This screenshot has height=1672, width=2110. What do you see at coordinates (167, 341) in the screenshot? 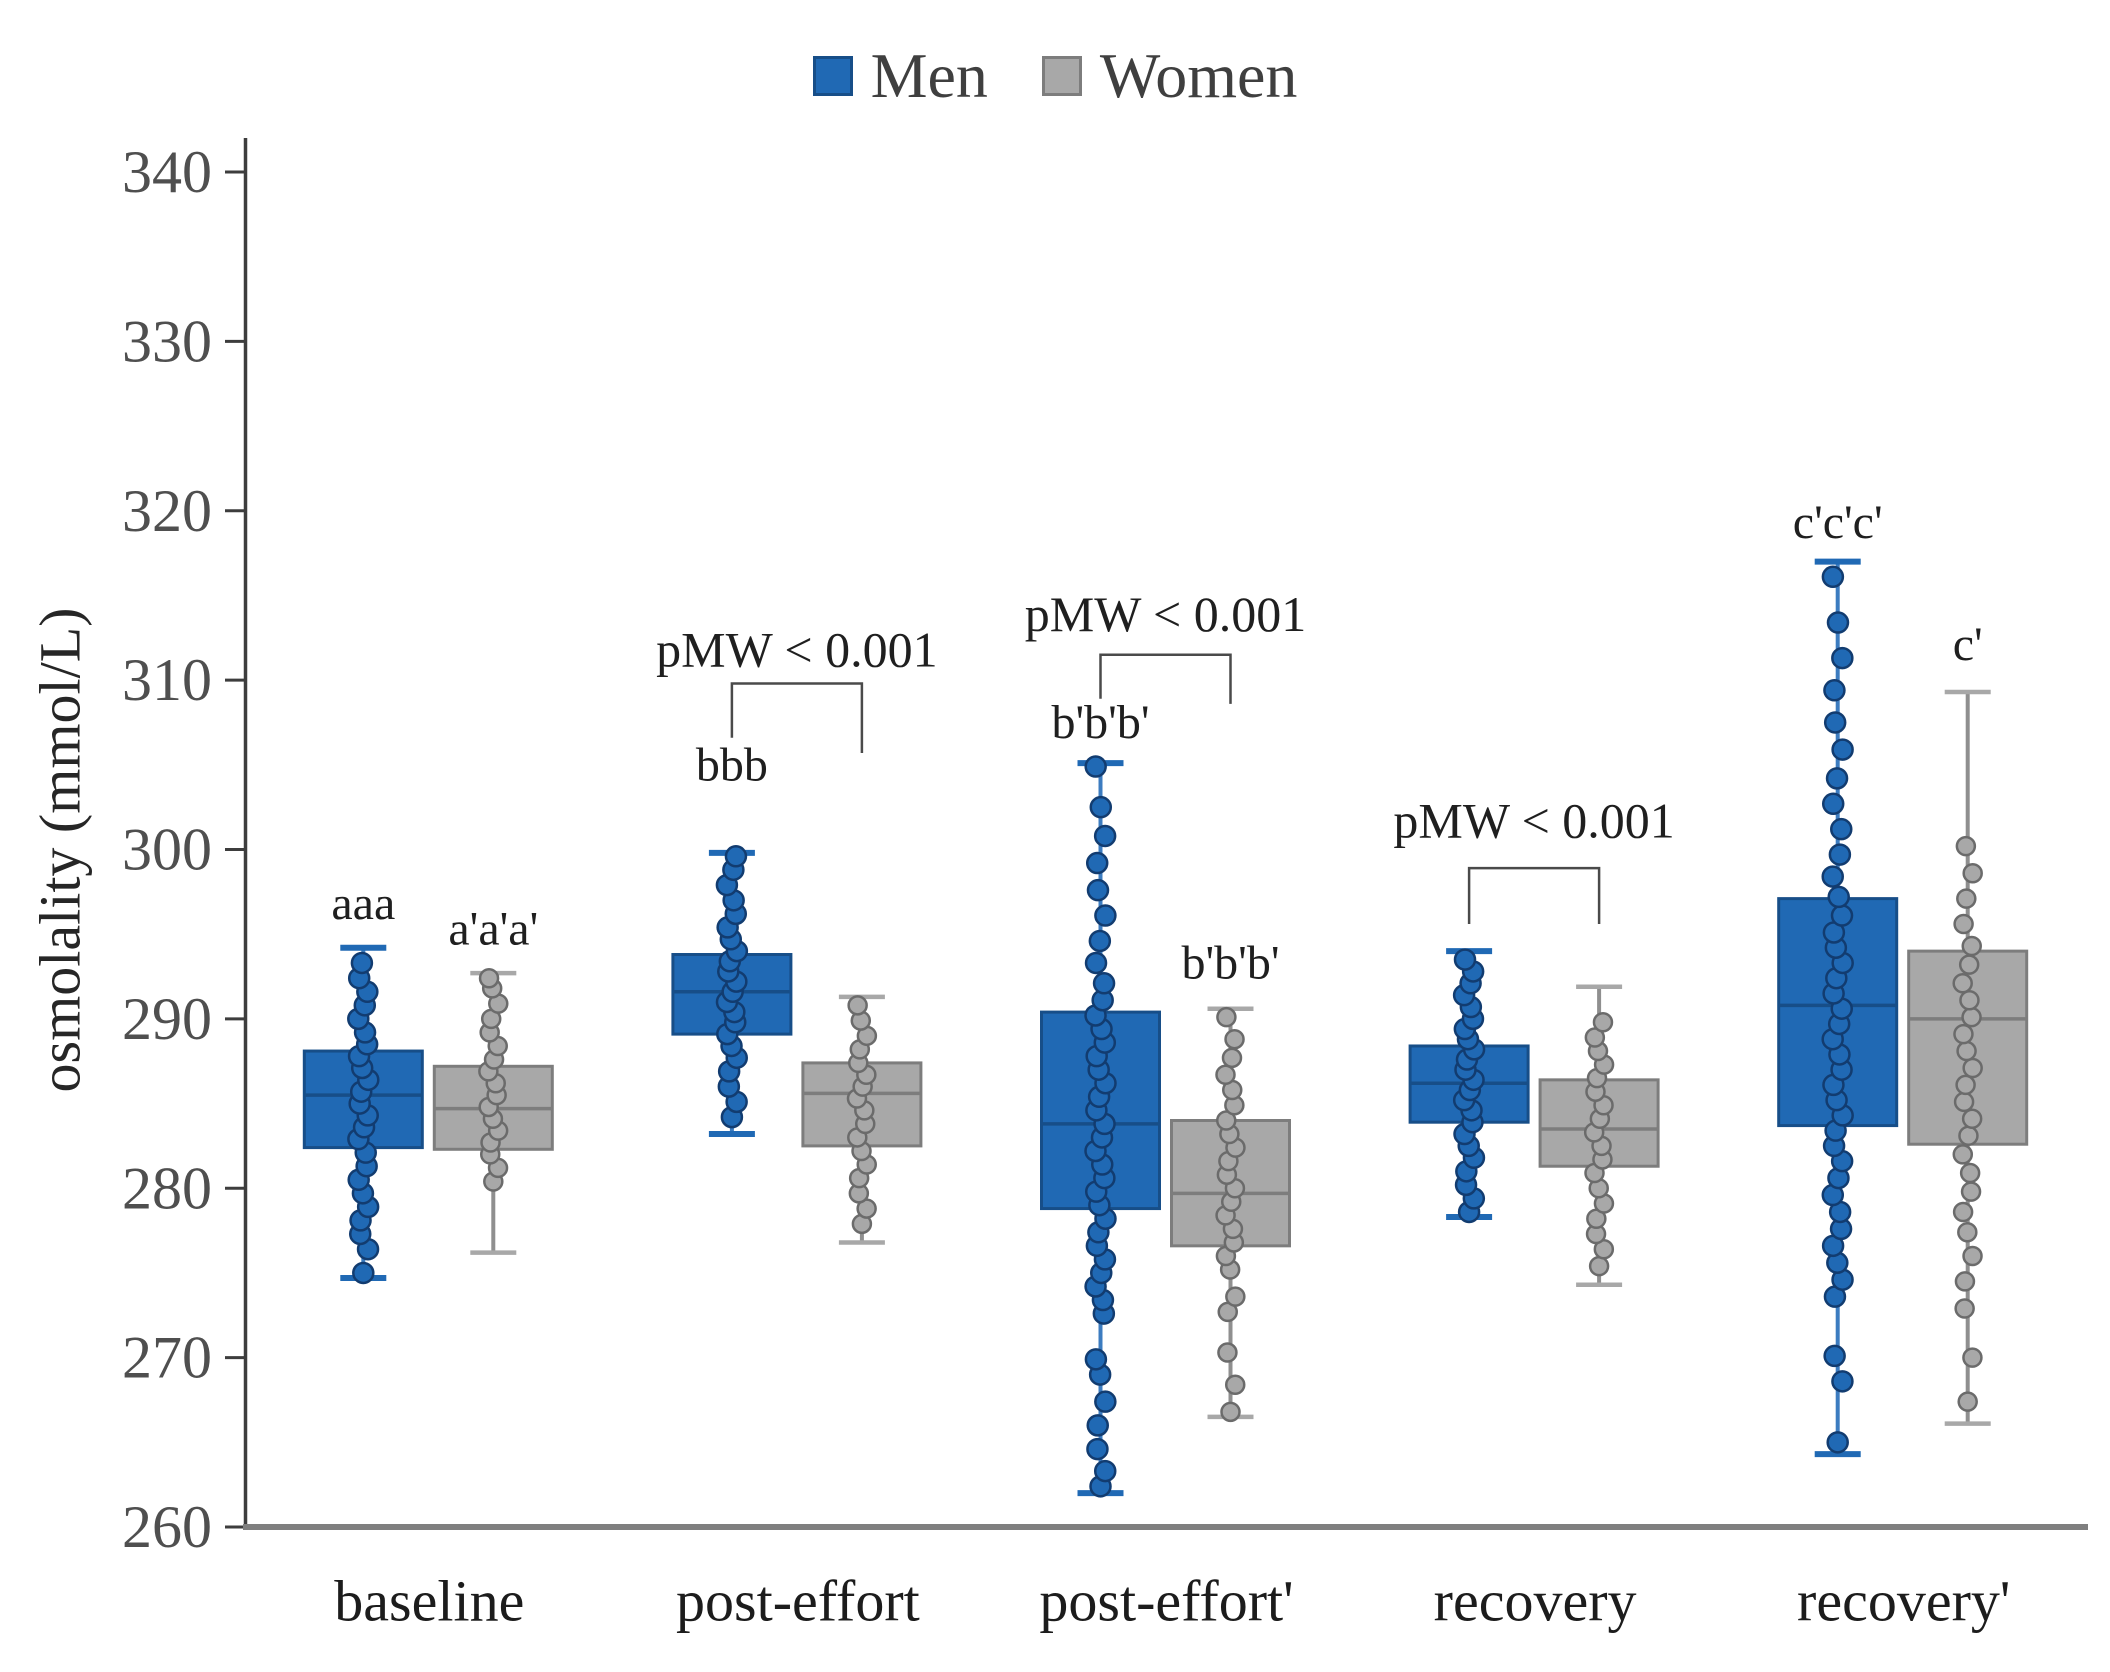
I see `y-axis-tick-label-330: 330` at bounding box center [167, 341].